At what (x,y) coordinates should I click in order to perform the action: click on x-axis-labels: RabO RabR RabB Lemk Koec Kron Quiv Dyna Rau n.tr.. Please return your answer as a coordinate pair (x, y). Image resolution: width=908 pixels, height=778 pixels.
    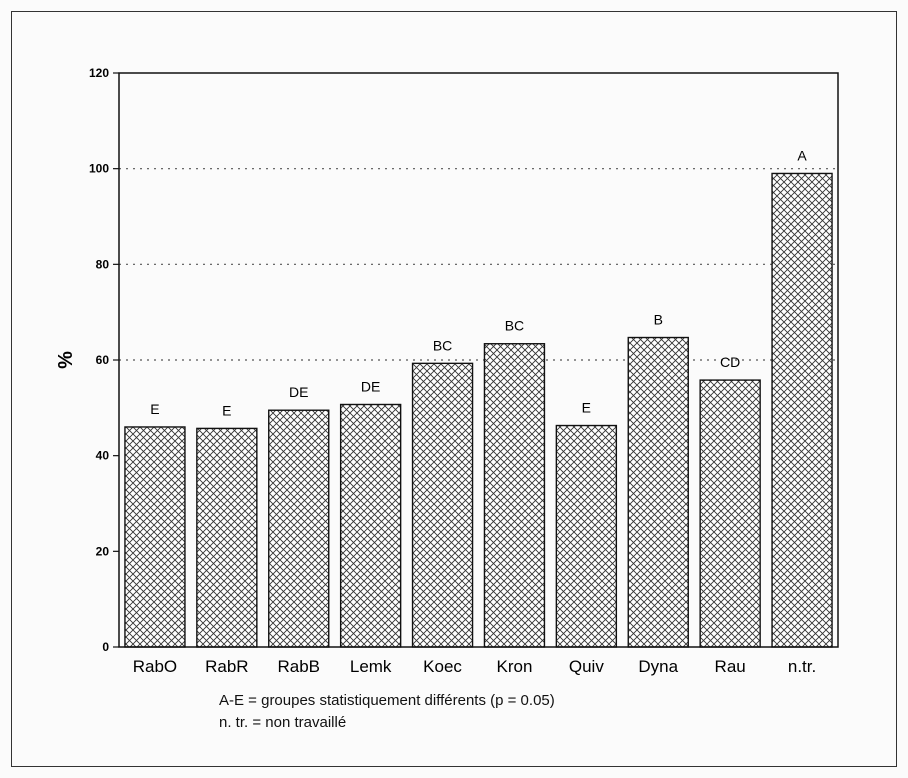
    Looking at the image, I should click on (474, 666).